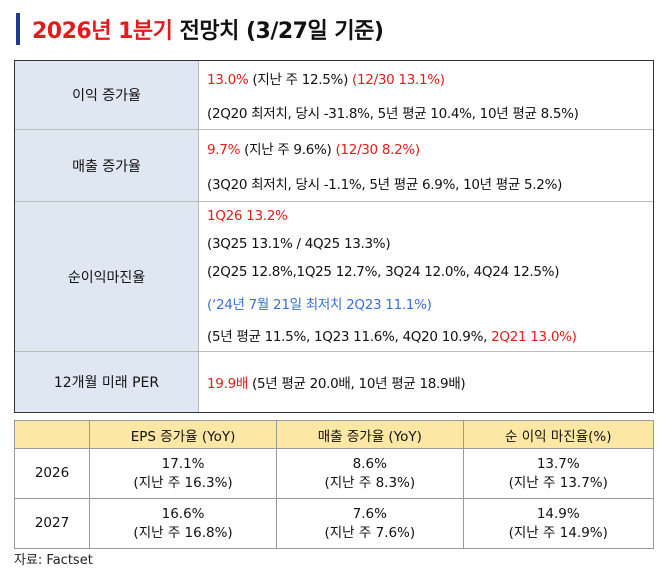 The height and width of the screenshot is (570, 666). I want to click on detail-line: 9.7% (지난 주 9.6%) (12/30 8.2%), so click(430, 148).